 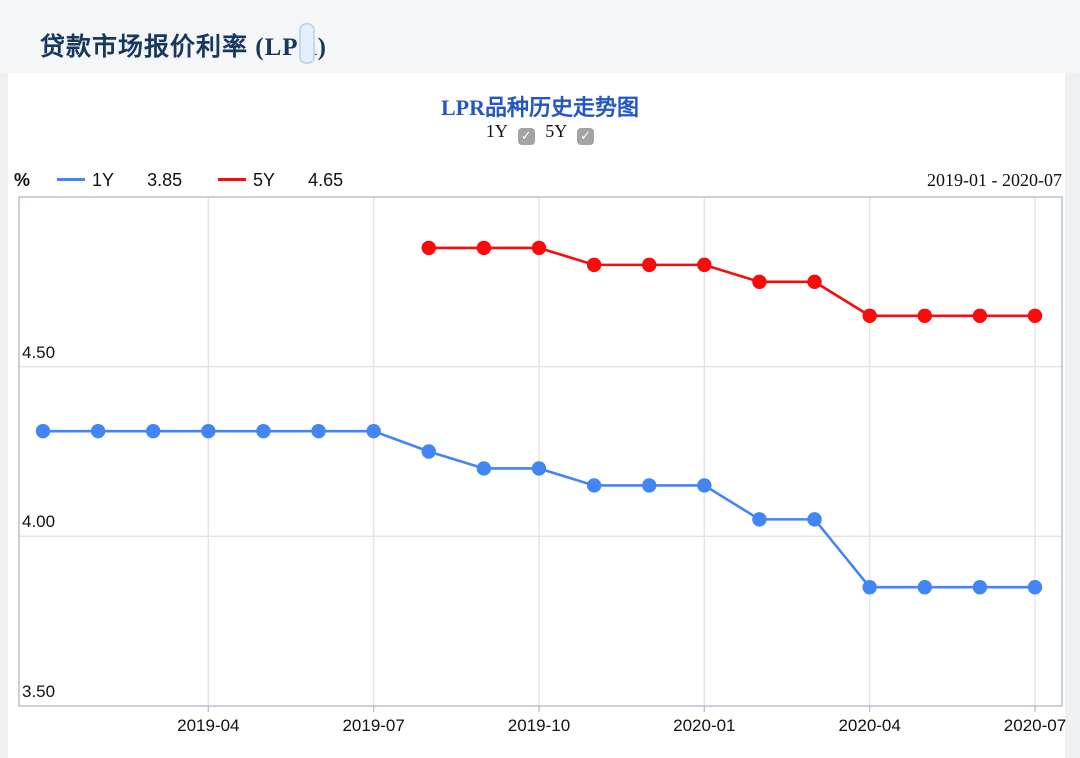 I want to click on x-axis-tick-label: 2020-04, so click(x=869, y=725).